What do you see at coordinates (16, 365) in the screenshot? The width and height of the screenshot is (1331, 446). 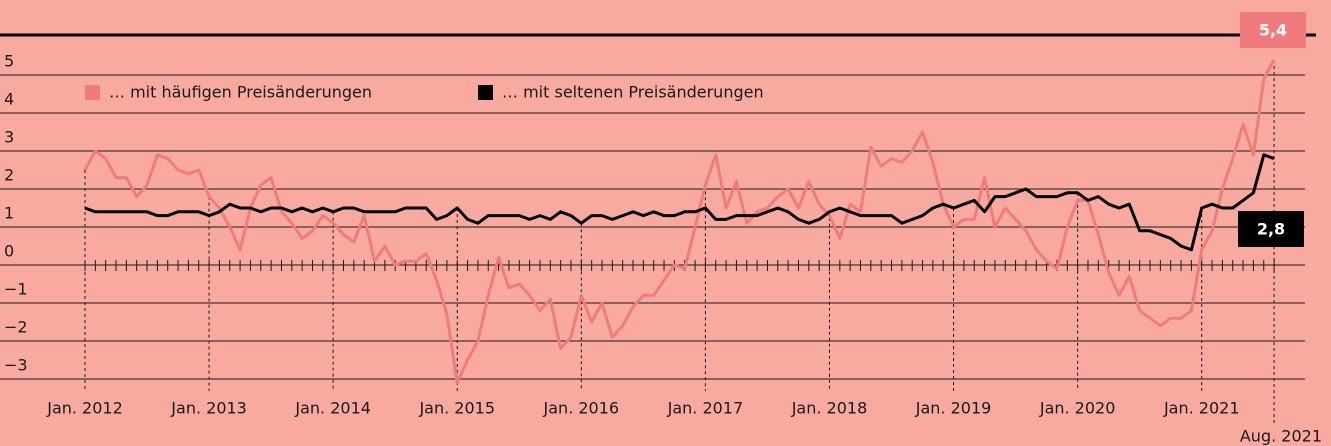 I see `y-tick-label: −3` at bounding box center [16, 365].